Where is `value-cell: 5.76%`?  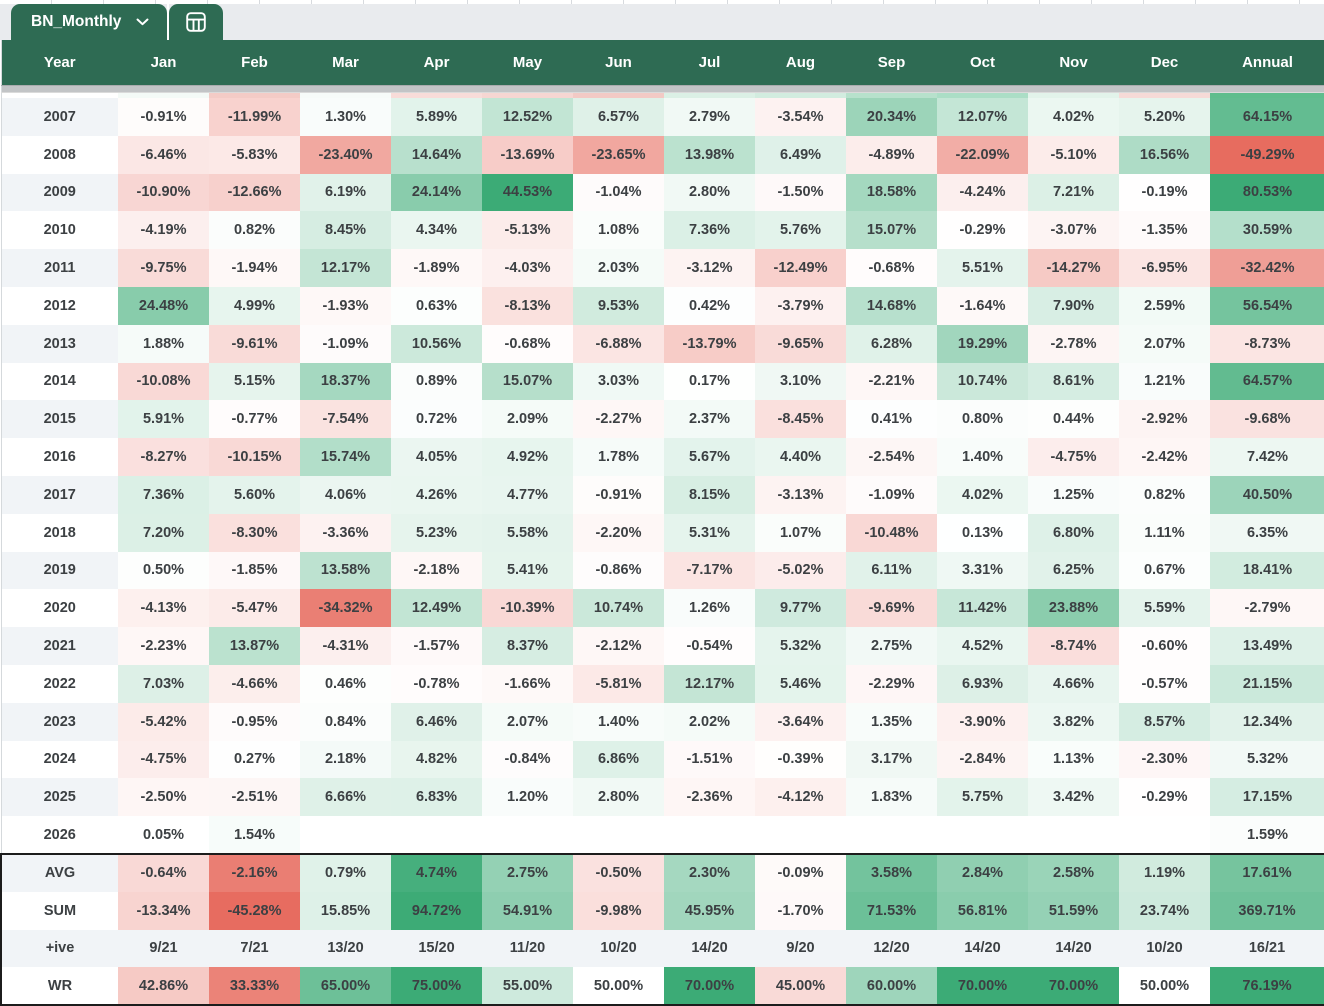 value-cell: 5.76% is located at coordinates (800, 230).